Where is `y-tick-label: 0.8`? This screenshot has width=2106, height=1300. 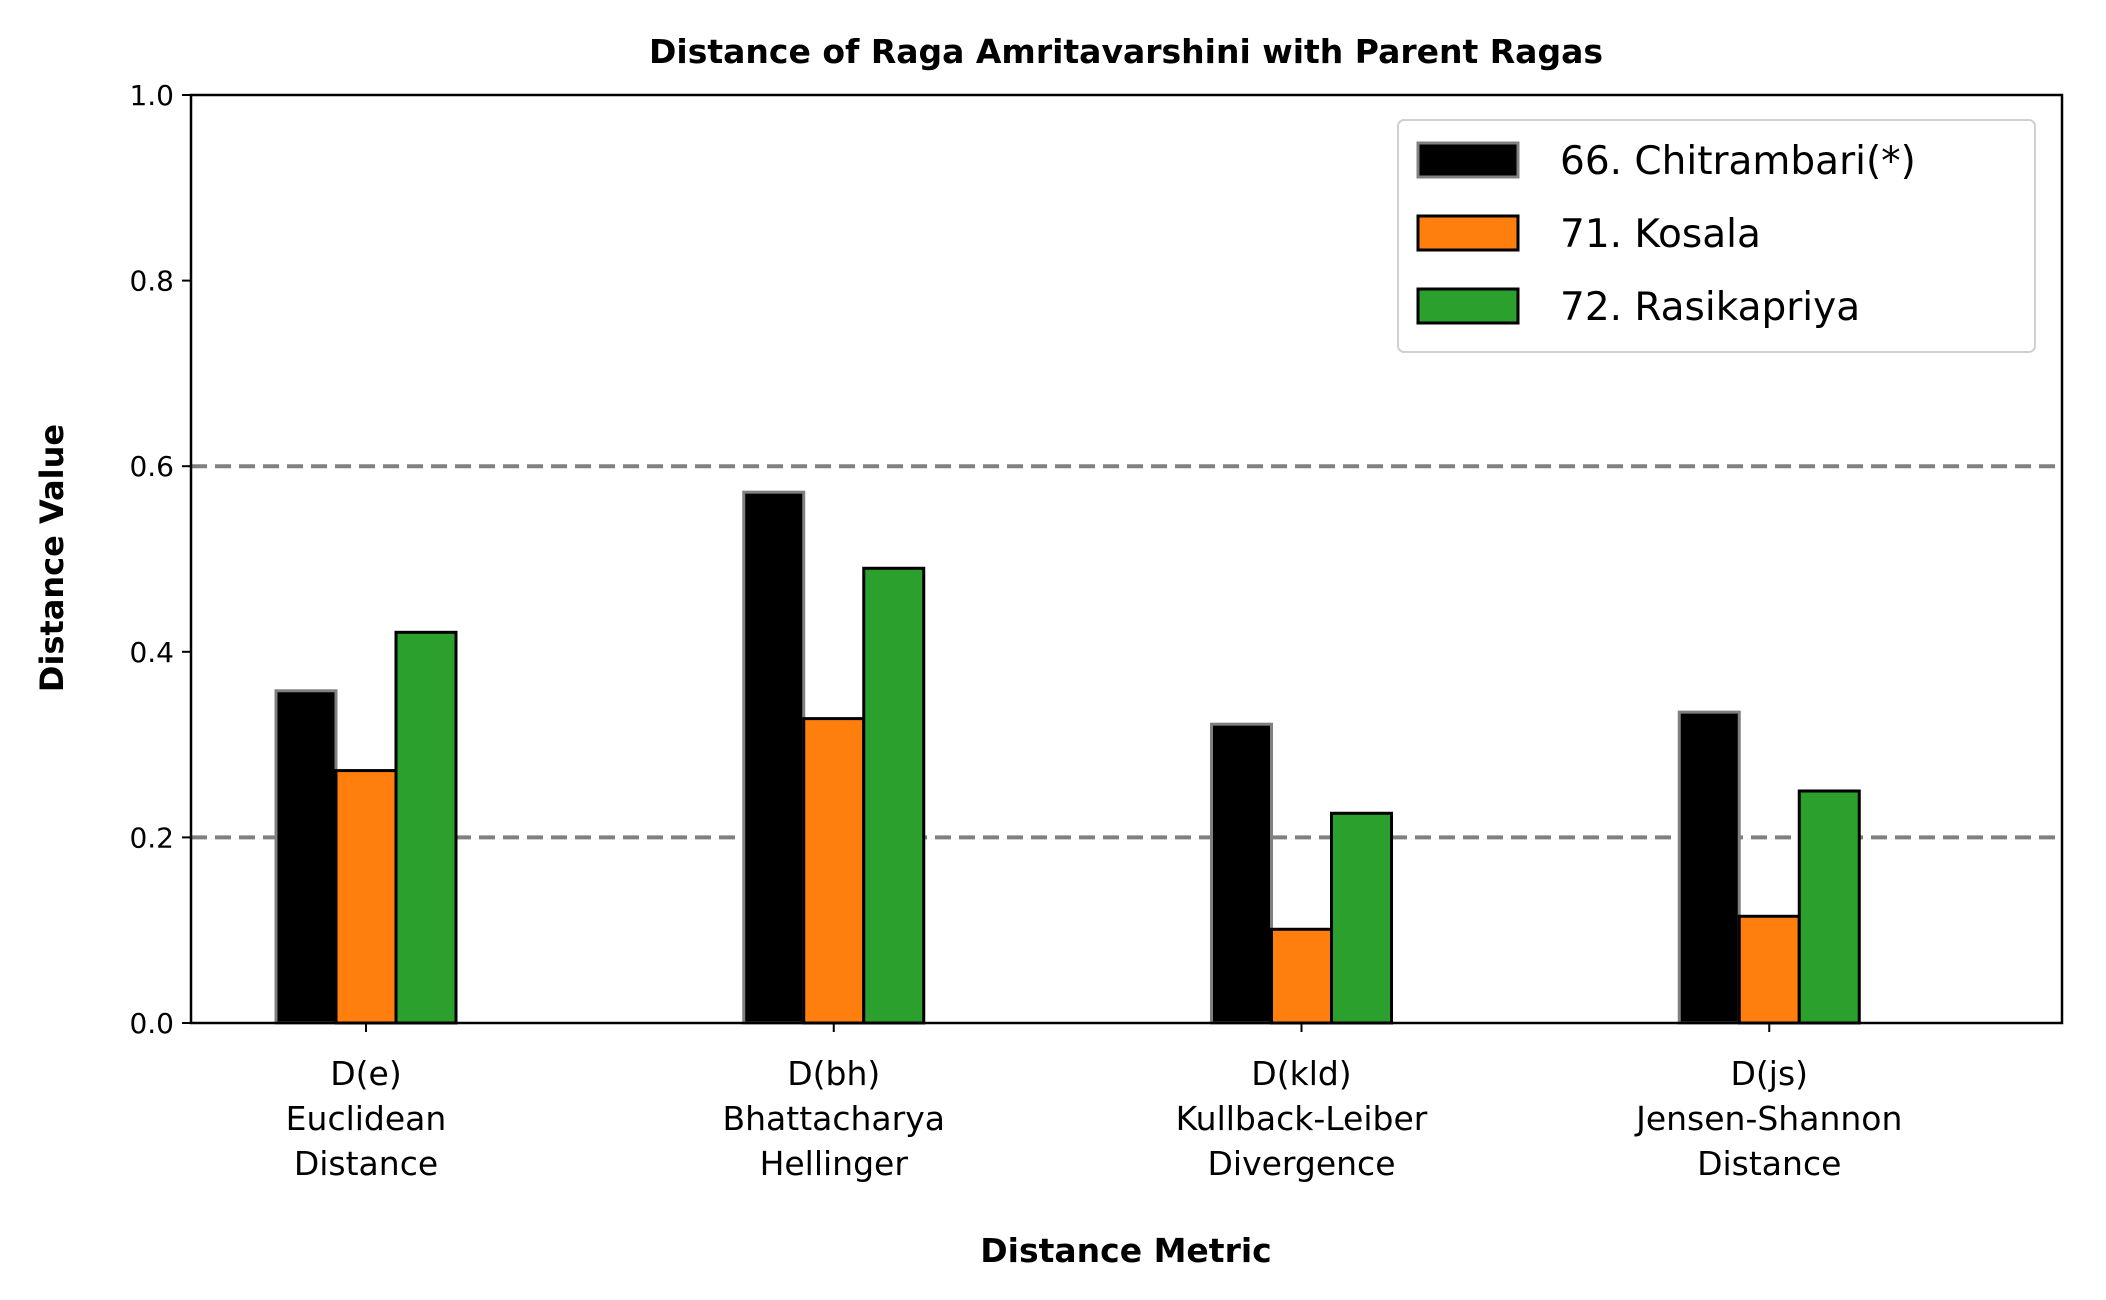 y-tick-label: 0.8 is located at coordinates (151, 281).